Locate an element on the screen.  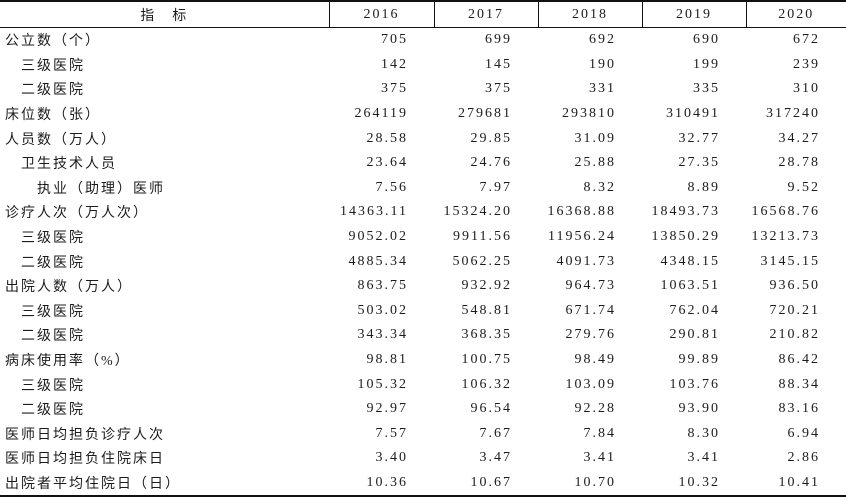
column-header-year-2020: 2020 is located at coordinates (795, 14).